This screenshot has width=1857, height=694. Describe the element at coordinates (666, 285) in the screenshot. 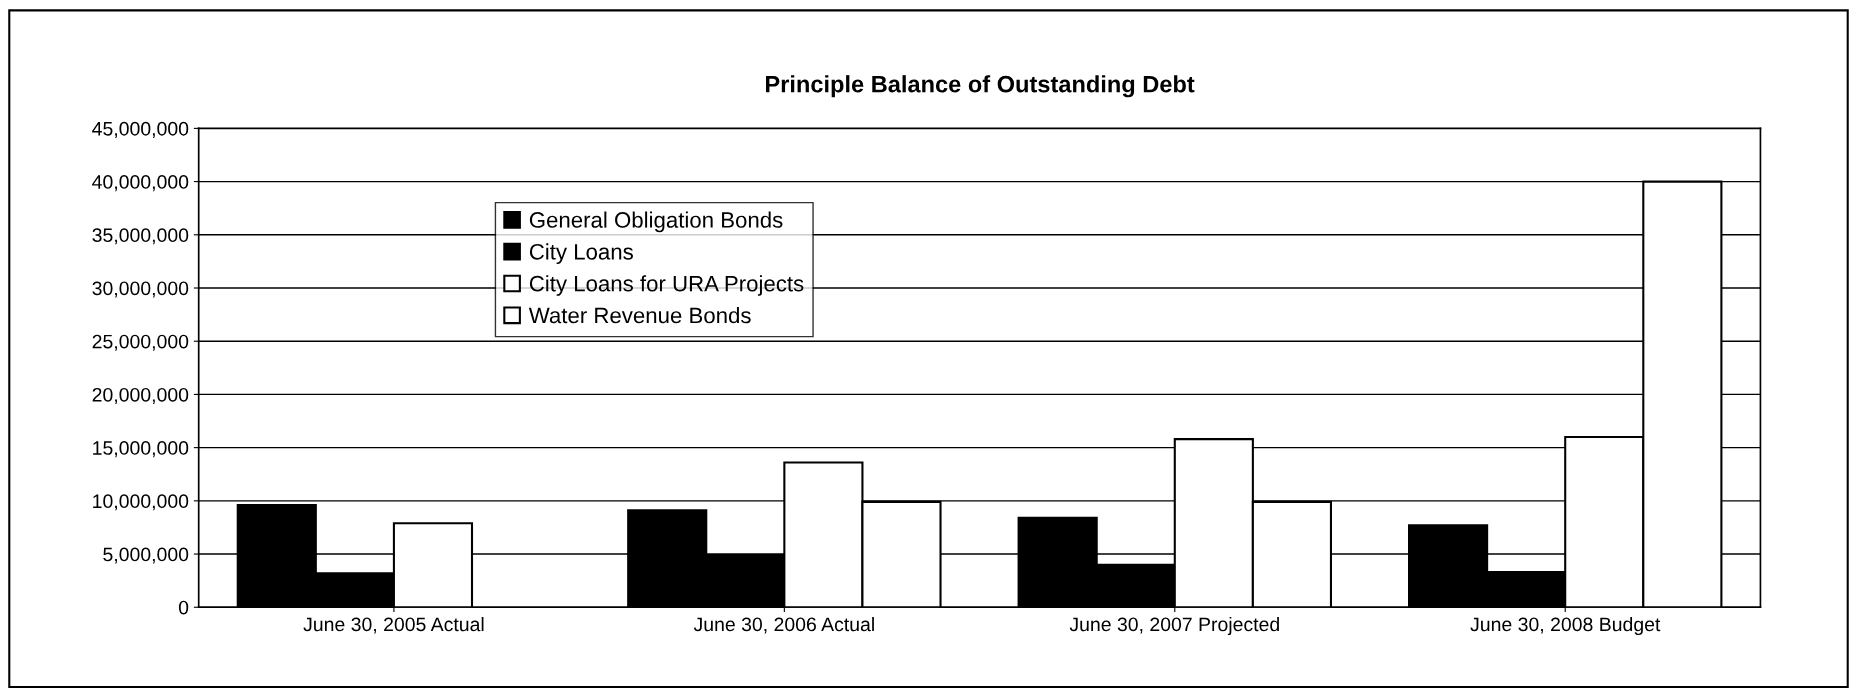

I see `legend-label: City Loans for URA Projects` at that location.